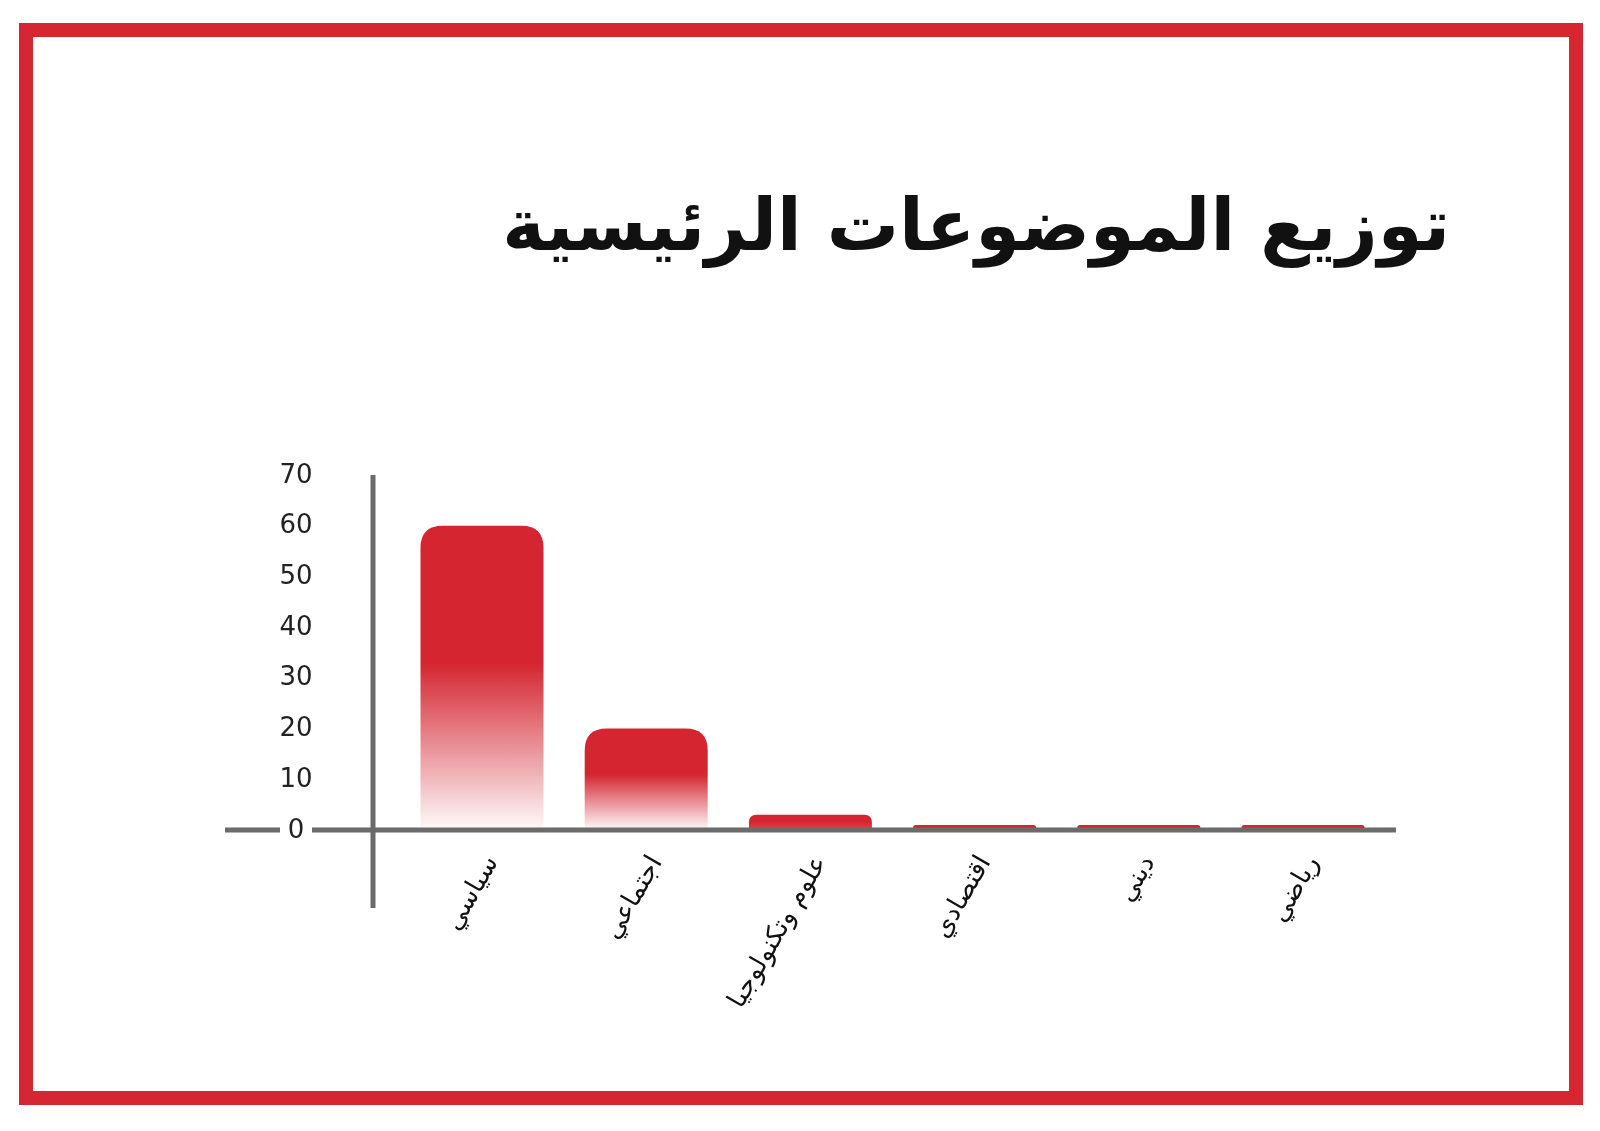  Describe the element at coordinates (296, 828) in the screenshot. I see `y-tick-label: 0` at that location.